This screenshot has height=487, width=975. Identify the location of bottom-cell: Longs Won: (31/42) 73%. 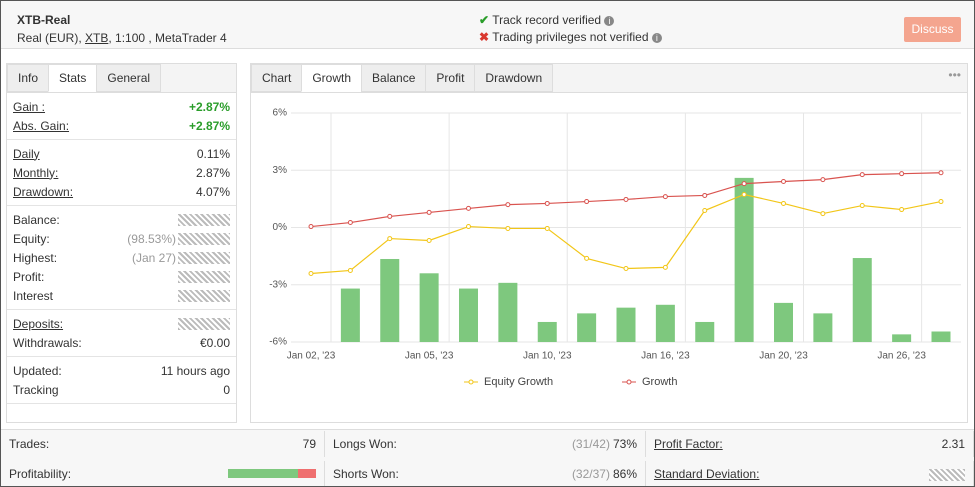
(485, 444).